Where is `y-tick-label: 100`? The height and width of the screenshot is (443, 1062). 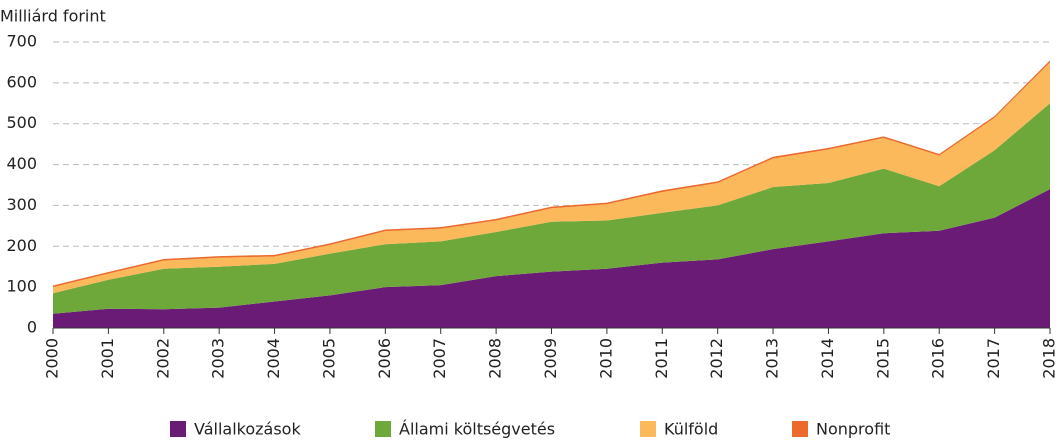
y-tick-label: 100 is located at coordinates (21, 286).